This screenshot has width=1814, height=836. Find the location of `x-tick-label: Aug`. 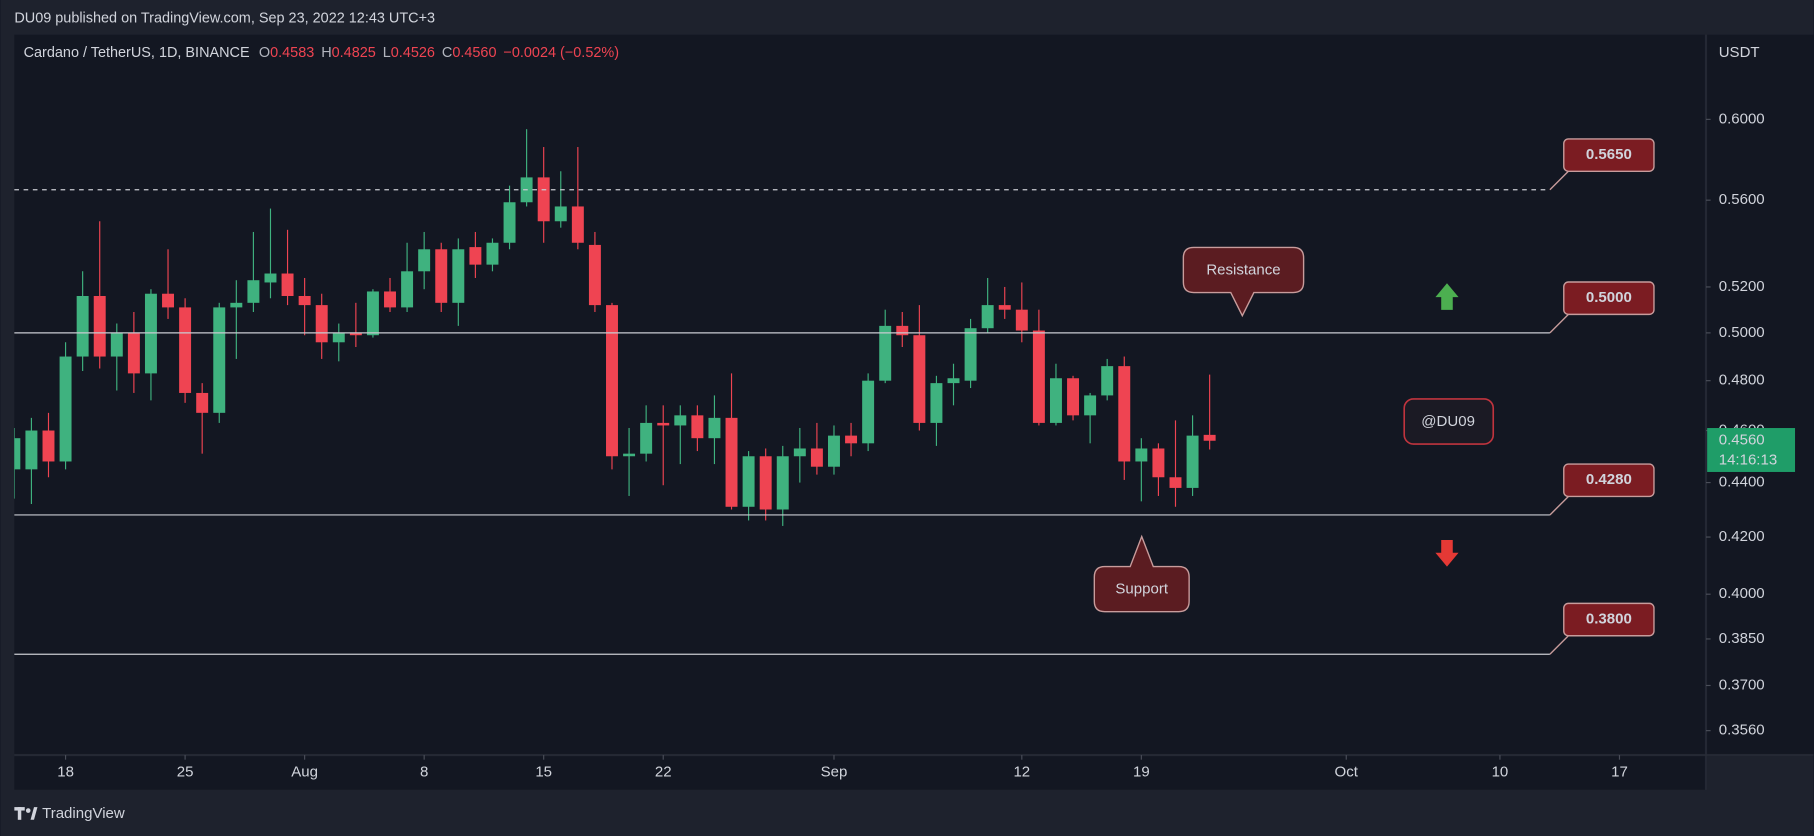

x-tick-label: Aug is located at coordinates (304, 771).